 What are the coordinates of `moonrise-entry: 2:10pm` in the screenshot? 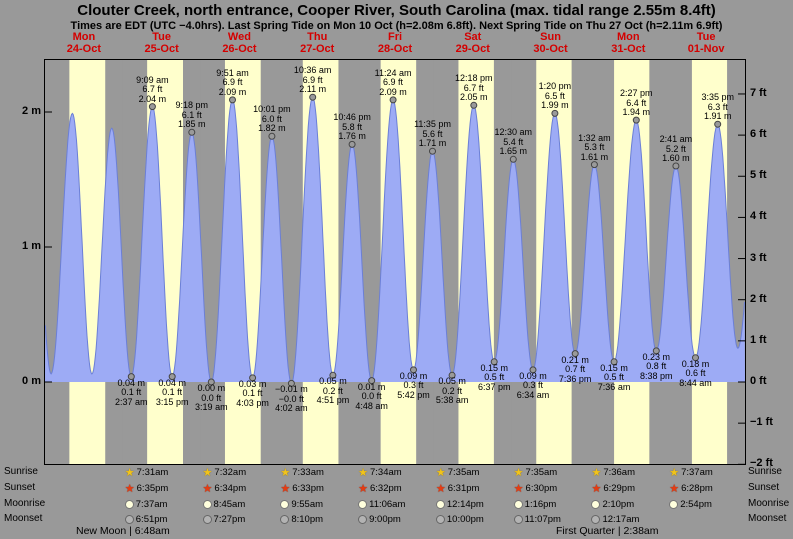 It's located at (612, 504).